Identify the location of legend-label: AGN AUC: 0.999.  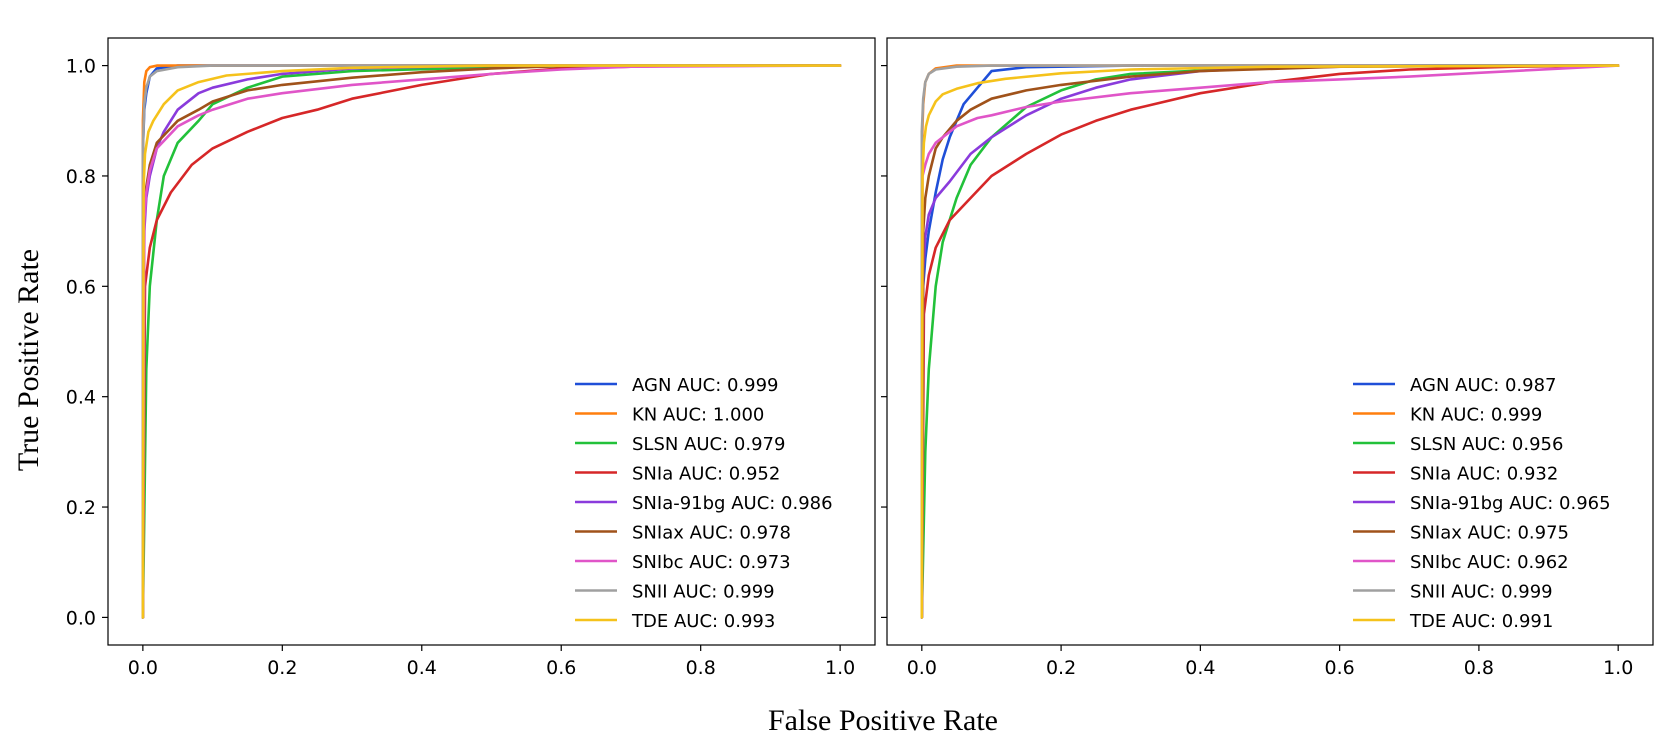
(705, 385).